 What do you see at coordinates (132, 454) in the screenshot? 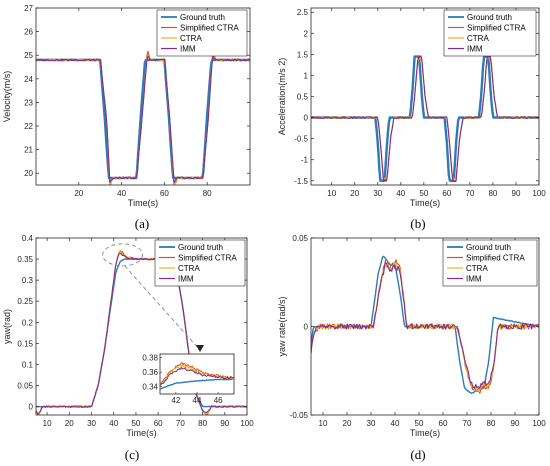
I see `panel-caption: (c)` at bounding box center [132, 454].